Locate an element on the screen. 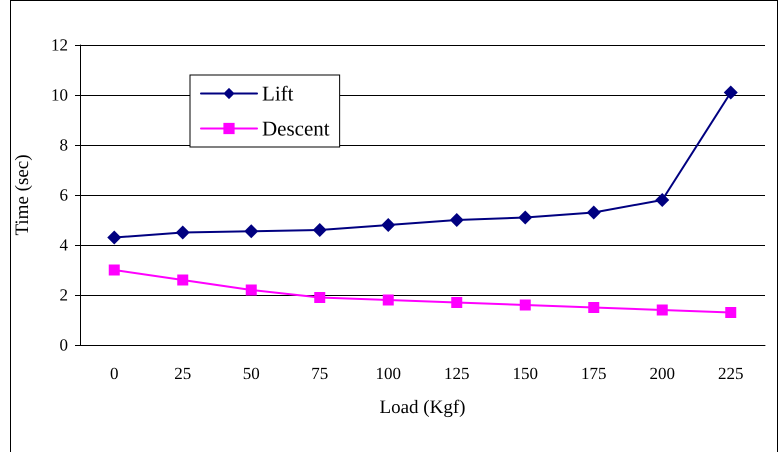  x-tick-label: 25 is located at coordinates (183, 373).